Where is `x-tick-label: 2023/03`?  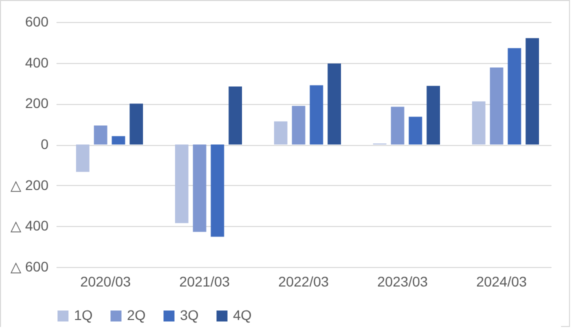
x-tick-label: 2023/03 is located at coordinates (402, 282).